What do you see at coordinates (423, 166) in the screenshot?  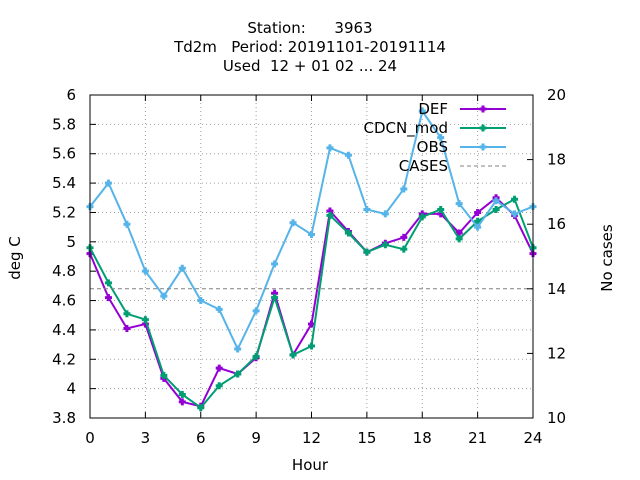 I see `legend-label: CASES` at bounding box center [423, 166].